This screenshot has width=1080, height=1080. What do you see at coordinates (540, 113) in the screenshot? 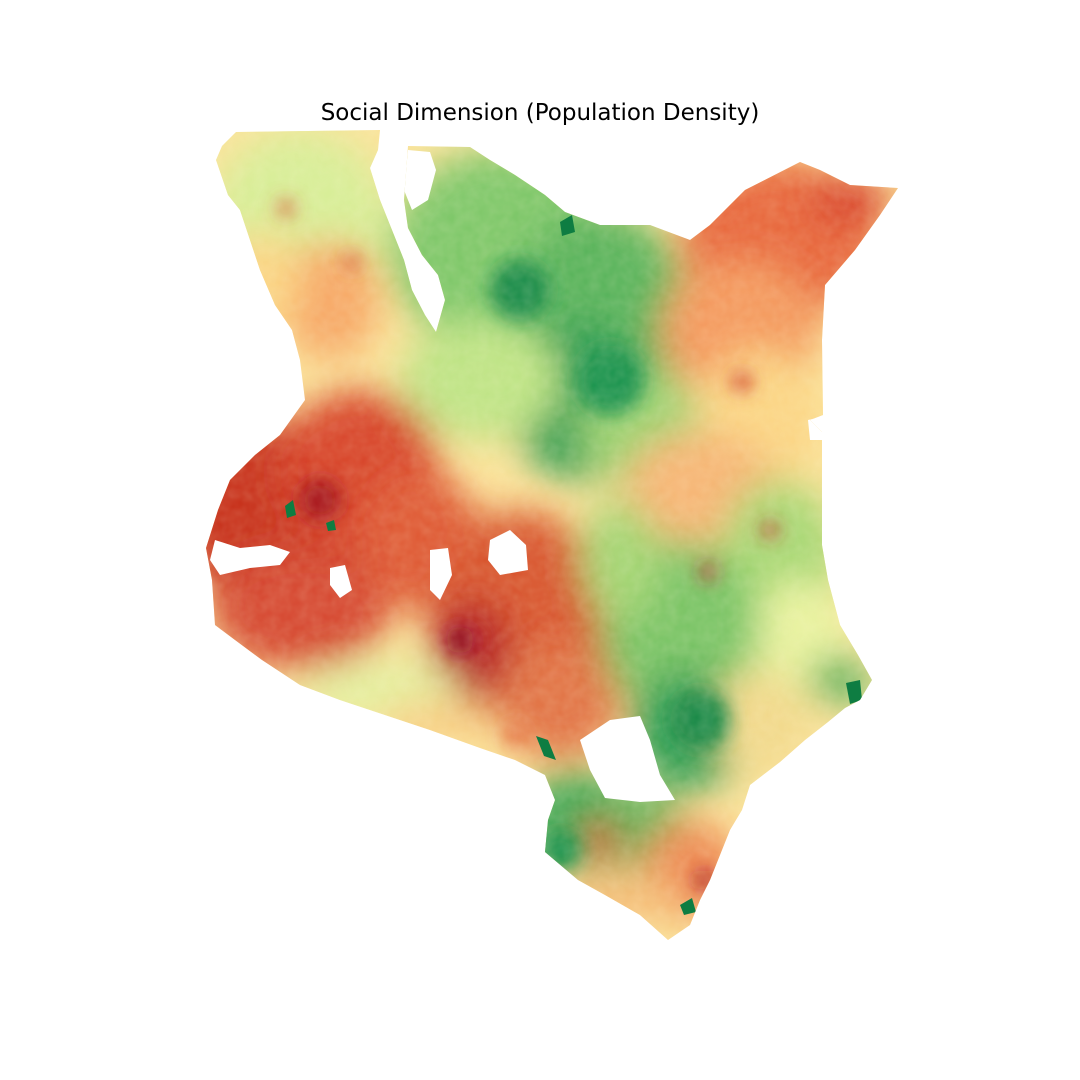
I see `map-title: Social Dimension (Population Density)` at bounding box center [540, 113].